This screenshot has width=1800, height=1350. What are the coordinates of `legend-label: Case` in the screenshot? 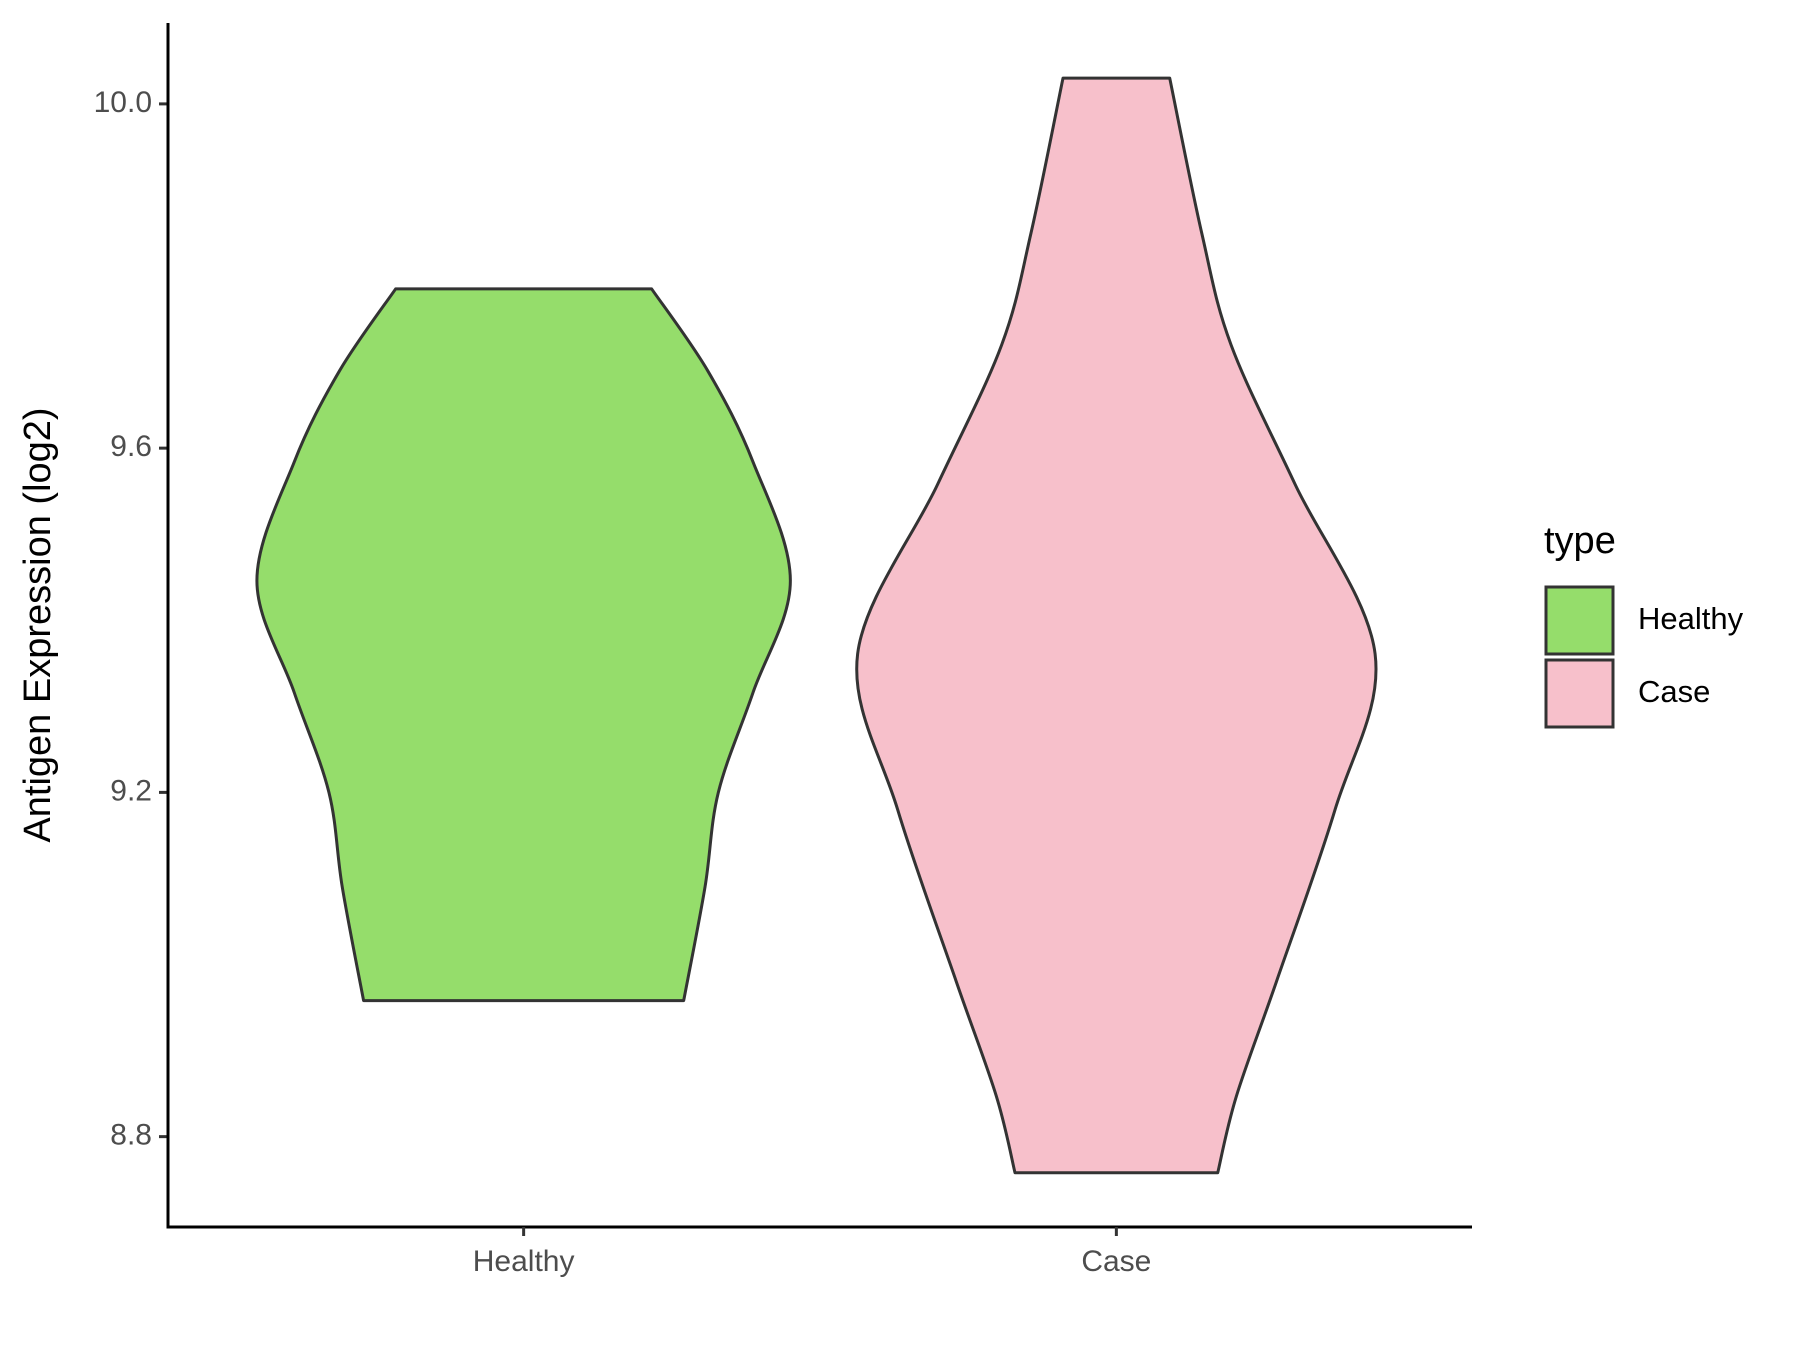 It's located at (1674, 691).